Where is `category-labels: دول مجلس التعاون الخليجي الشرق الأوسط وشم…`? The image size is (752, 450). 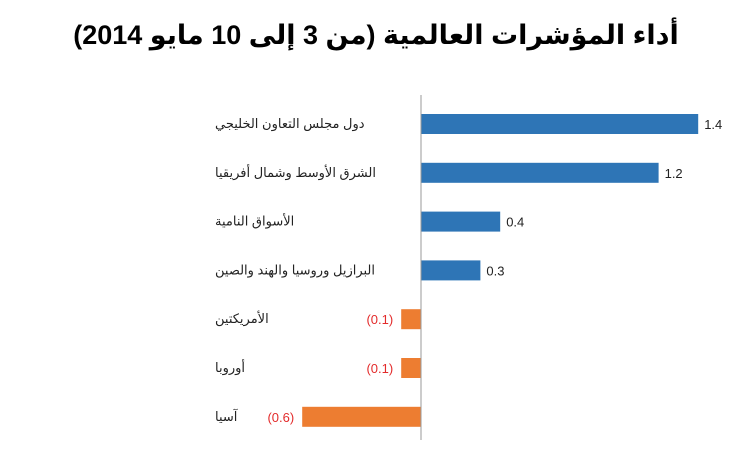 category-labels: دول مجلس التعاون الخليجي الشرق الأوسط وشم… is located at coordinates (295, 270).